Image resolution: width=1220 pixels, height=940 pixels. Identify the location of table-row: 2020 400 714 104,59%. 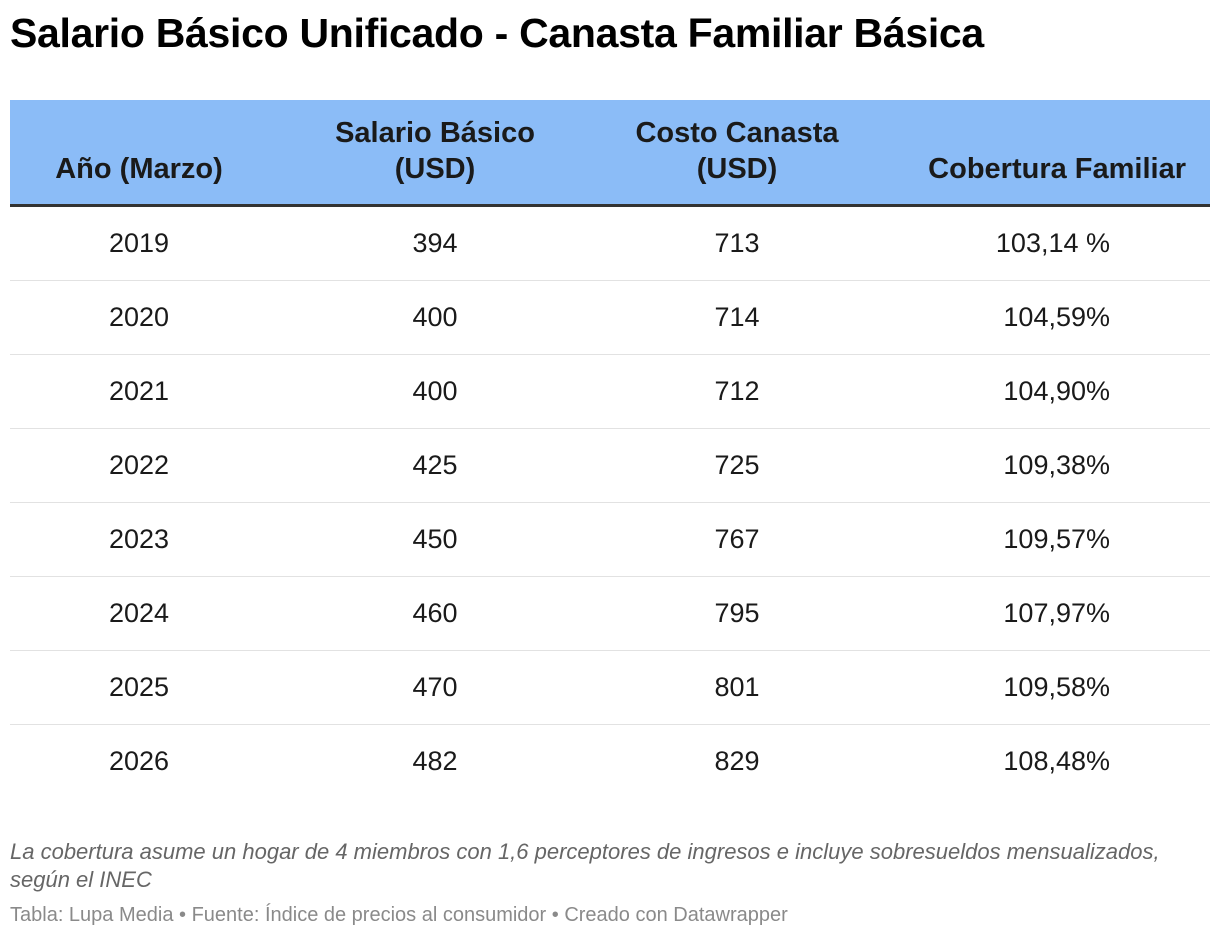
(610, 318).